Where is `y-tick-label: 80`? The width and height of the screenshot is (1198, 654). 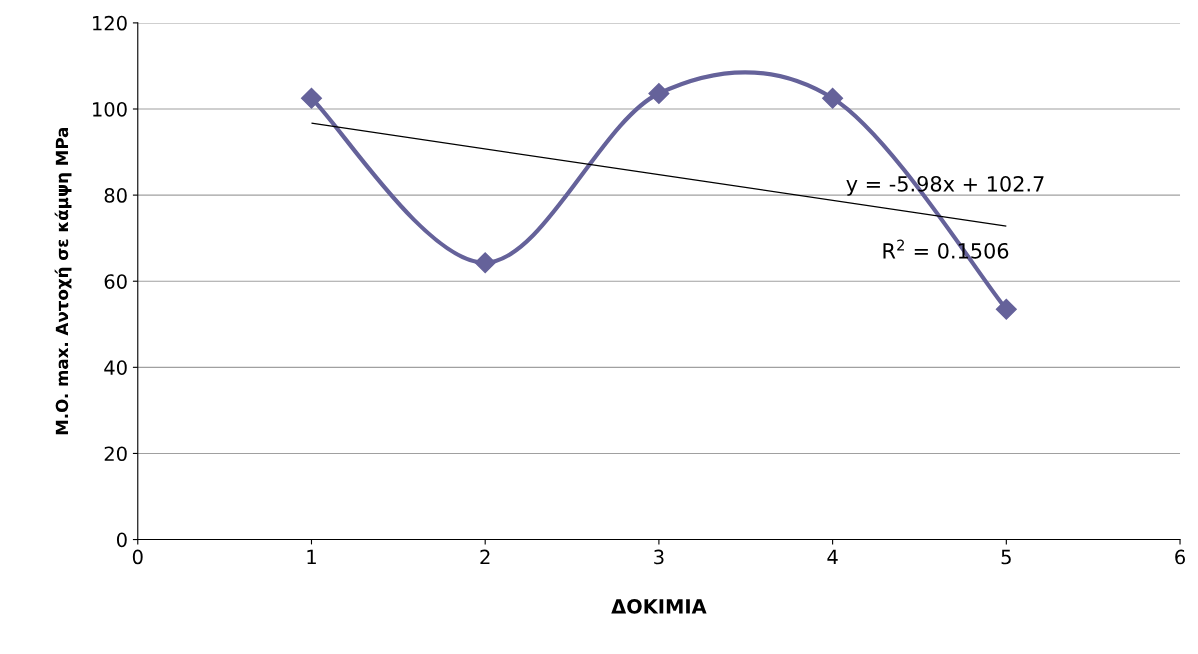 y-tick-label: 80 is located at coordinates (115, 195).